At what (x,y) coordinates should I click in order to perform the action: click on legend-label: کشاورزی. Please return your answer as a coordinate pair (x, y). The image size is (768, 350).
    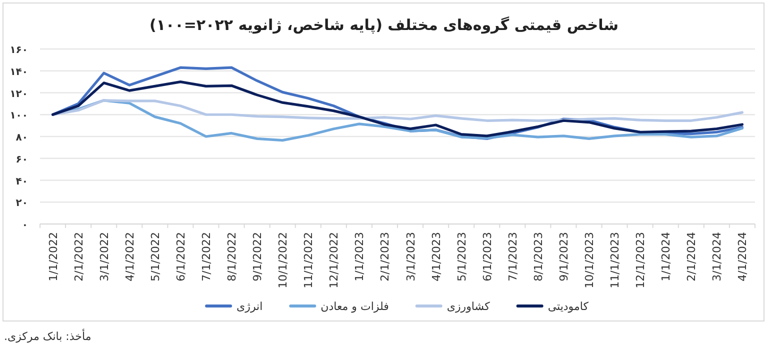
    Looking at the image, I should click on (468, 306).